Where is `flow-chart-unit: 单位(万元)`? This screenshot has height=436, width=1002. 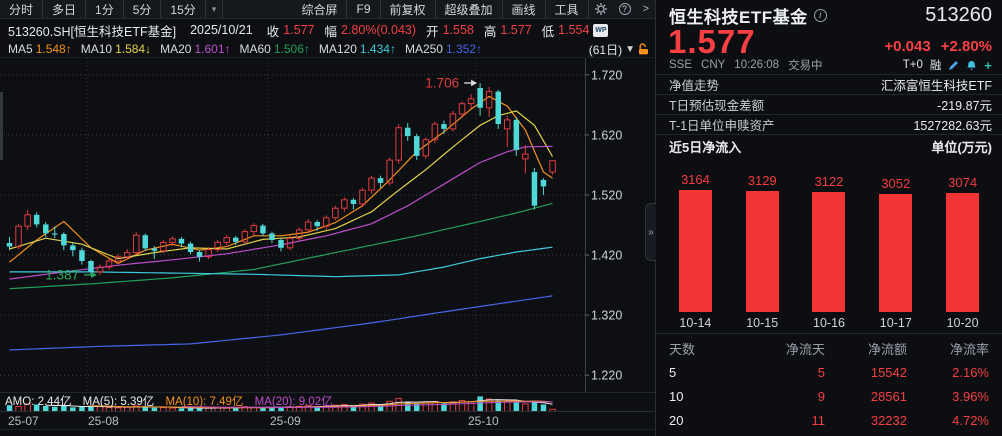
flow-chart-unit: 单位(万元) is located at coordinates (961, 147).